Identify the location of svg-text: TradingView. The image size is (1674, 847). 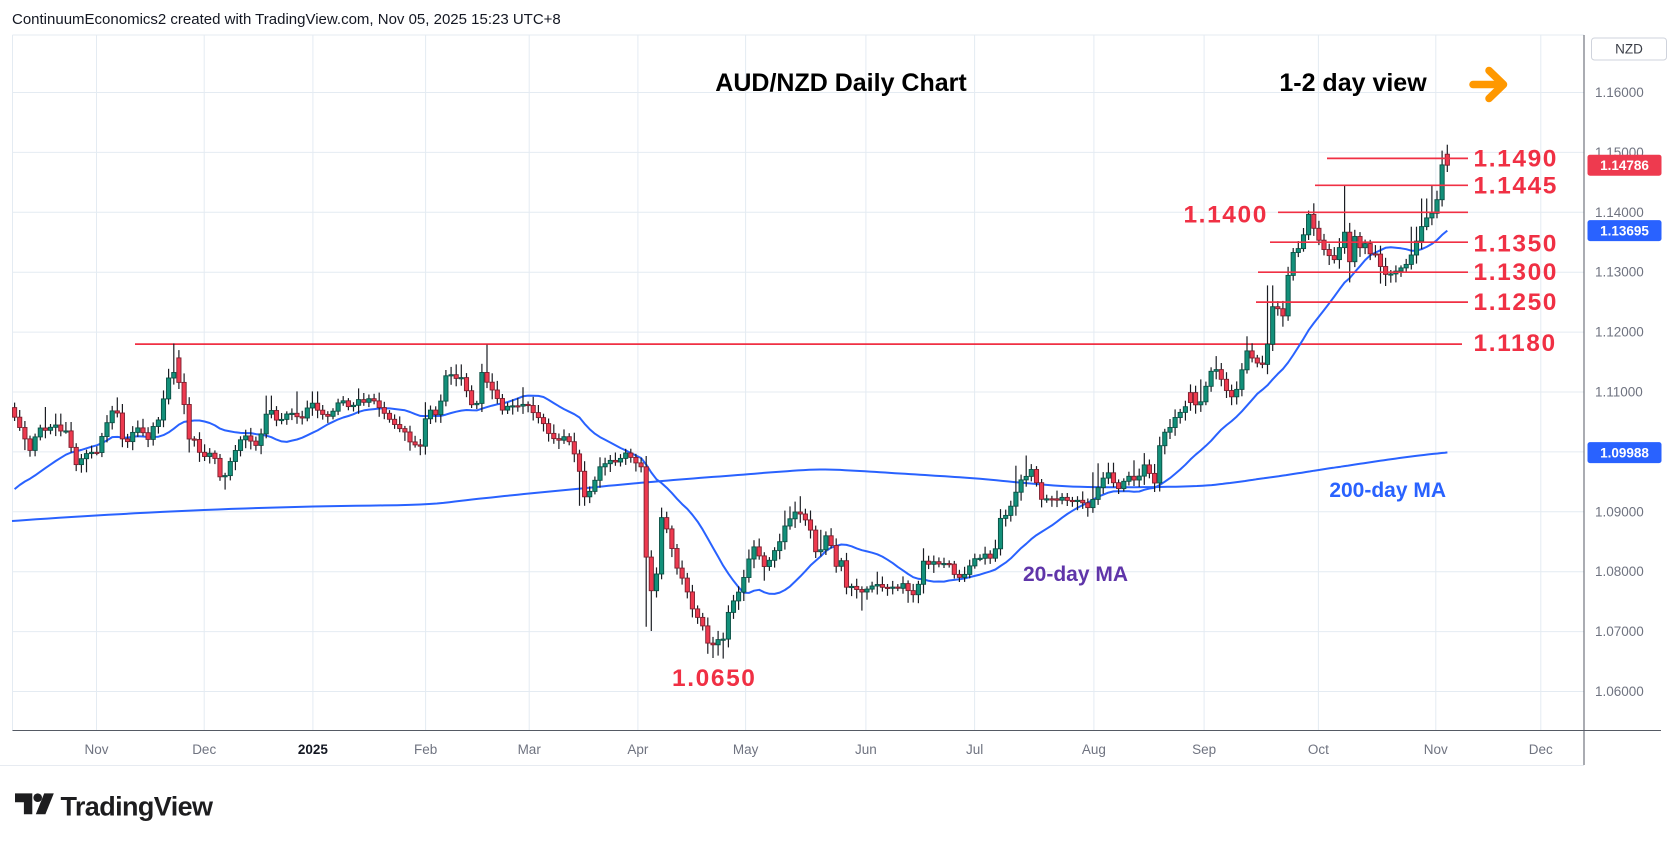
(138, 807).